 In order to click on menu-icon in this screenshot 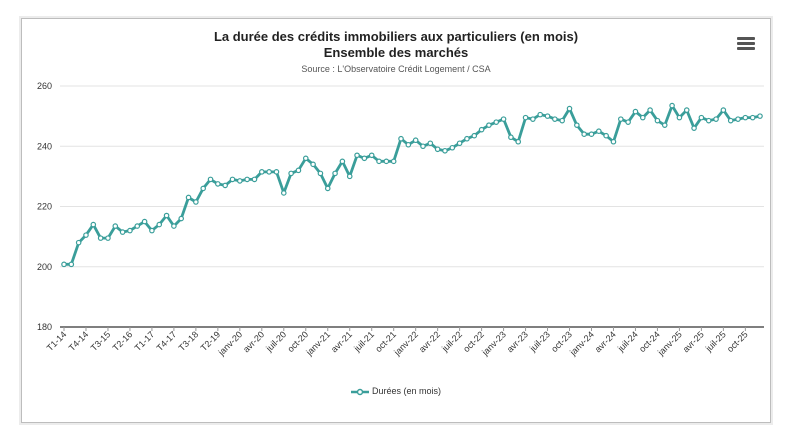, I will do `click(746, 44)`.